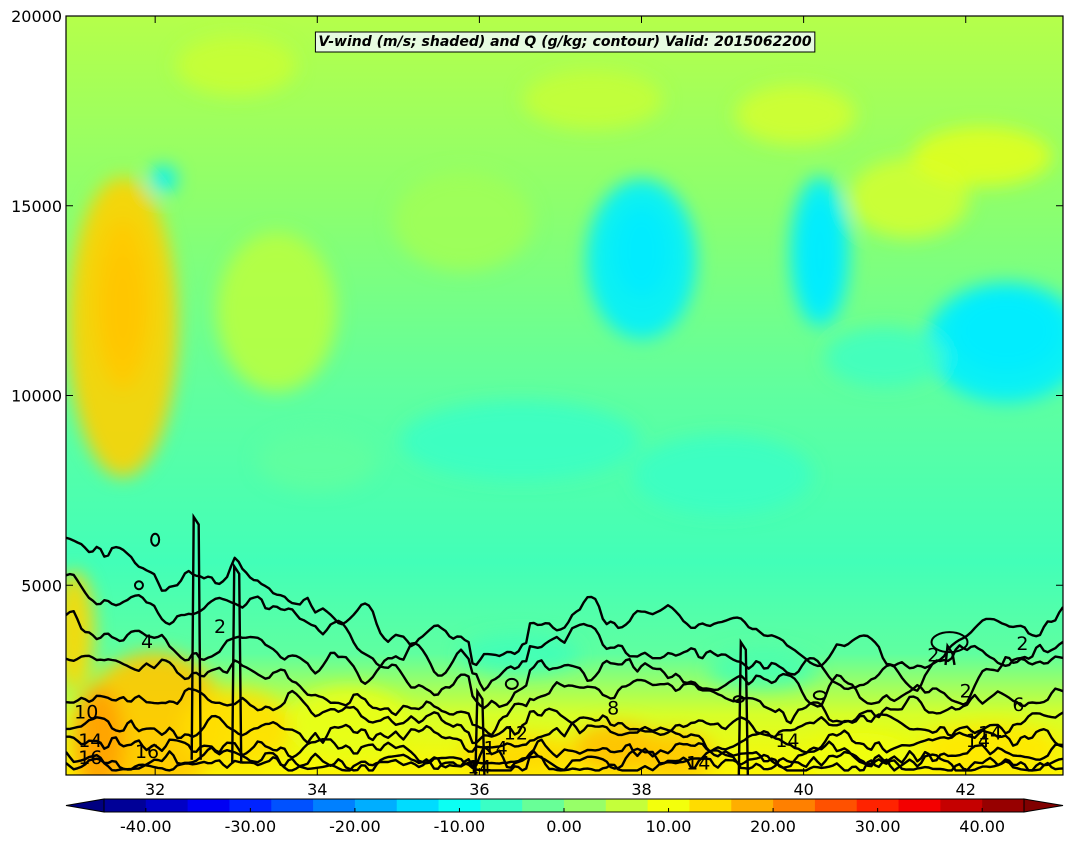 The width and height of the screenshot is (1074, 844). Describe the element at coordinates (36, 16) in the screenshot. I see `y-tick-label: 20000` at that location.